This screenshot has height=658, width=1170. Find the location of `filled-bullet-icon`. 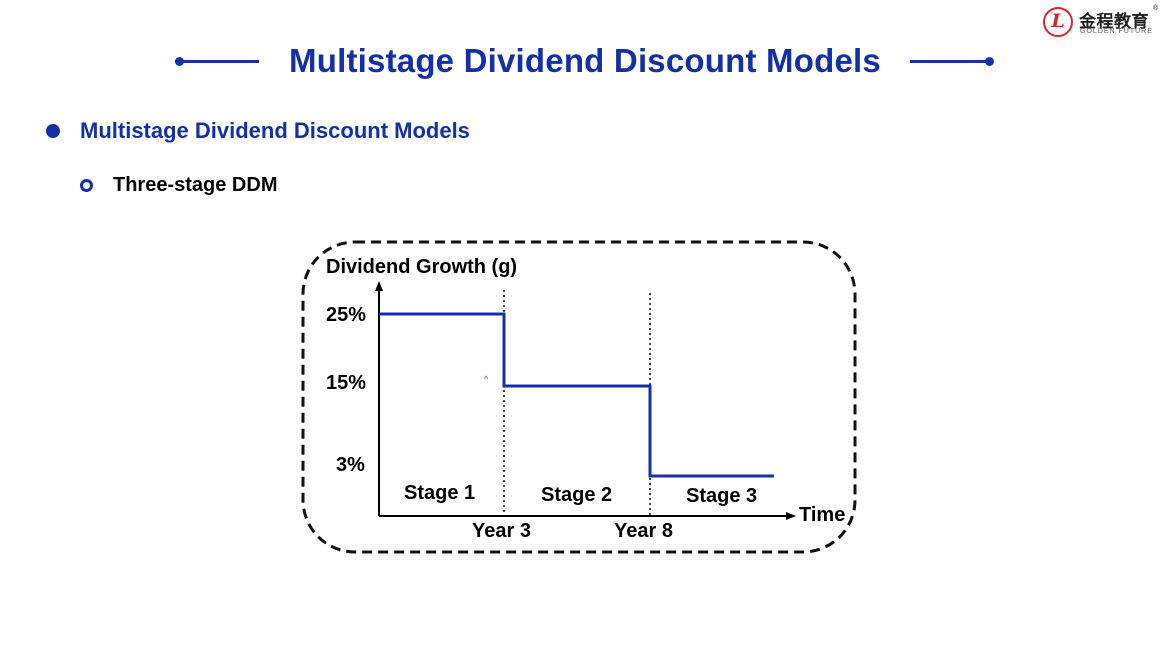

filled-bullet-icon is located at coordinates (53, 131).